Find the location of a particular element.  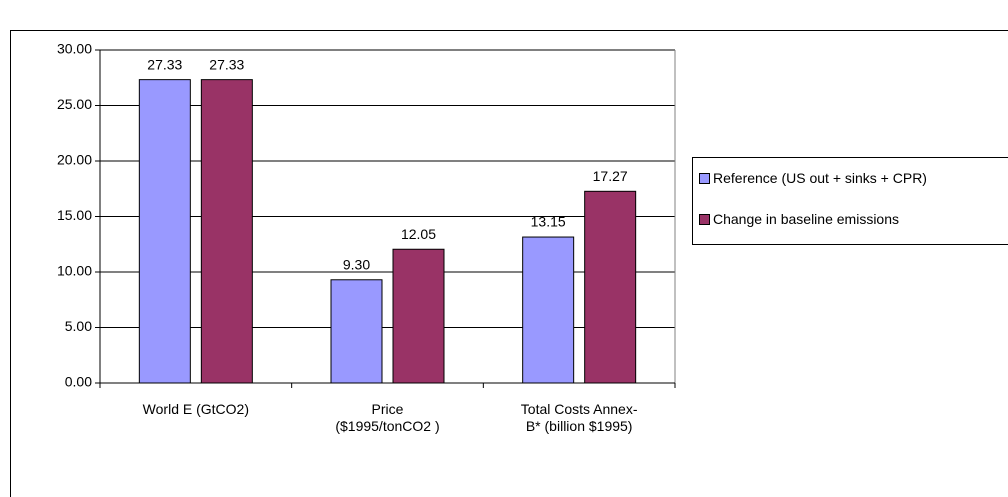

x-tick-label: World E (GtCO2) is located at coordinates (195, 409).